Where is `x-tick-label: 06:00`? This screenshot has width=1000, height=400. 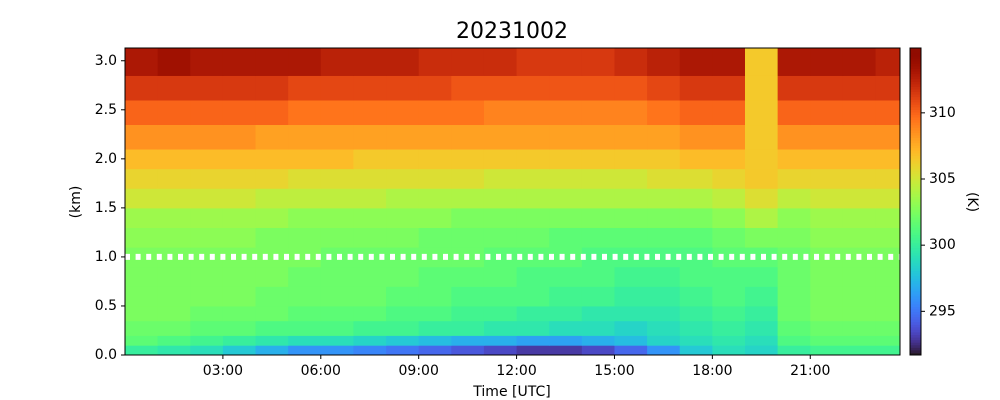
x-tick-label: 06:00 is located at coordinates (321, 371).